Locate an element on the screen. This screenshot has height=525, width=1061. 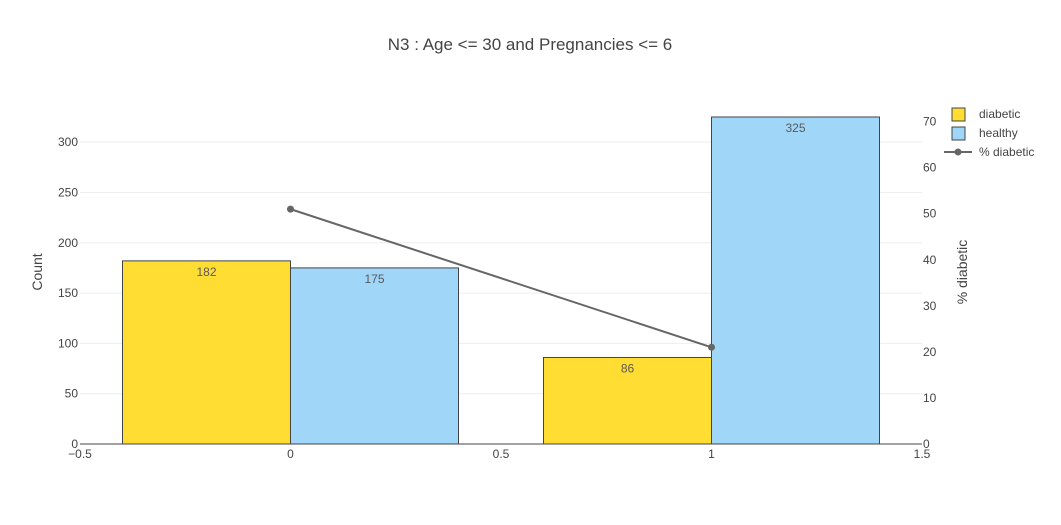
bar-diabetic is located at coordinates (206, 352).